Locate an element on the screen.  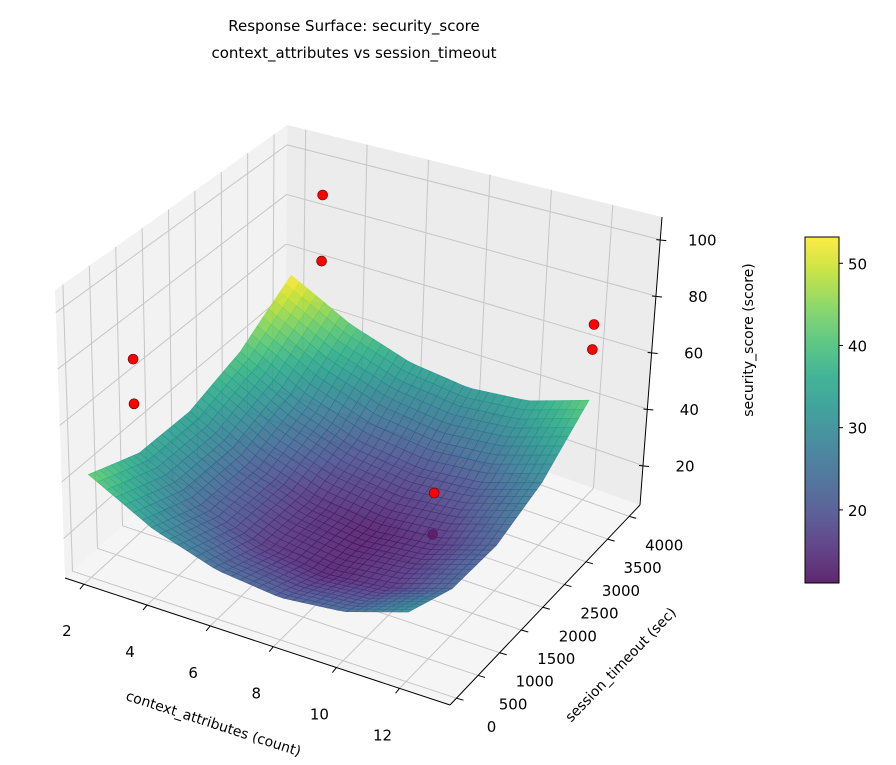
colorbar-tick-label: 40 is located at coordinates (857, 346).